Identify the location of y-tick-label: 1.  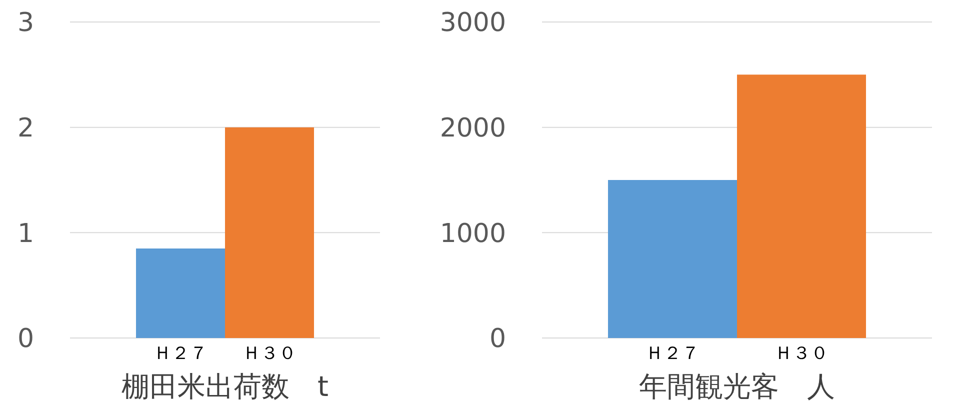
(25, 233).